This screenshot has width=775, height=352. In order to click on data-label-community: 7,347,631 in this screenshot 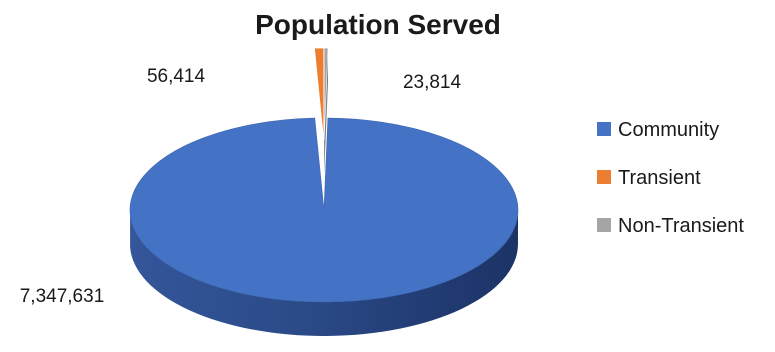, I will do `click(62, 296)`.